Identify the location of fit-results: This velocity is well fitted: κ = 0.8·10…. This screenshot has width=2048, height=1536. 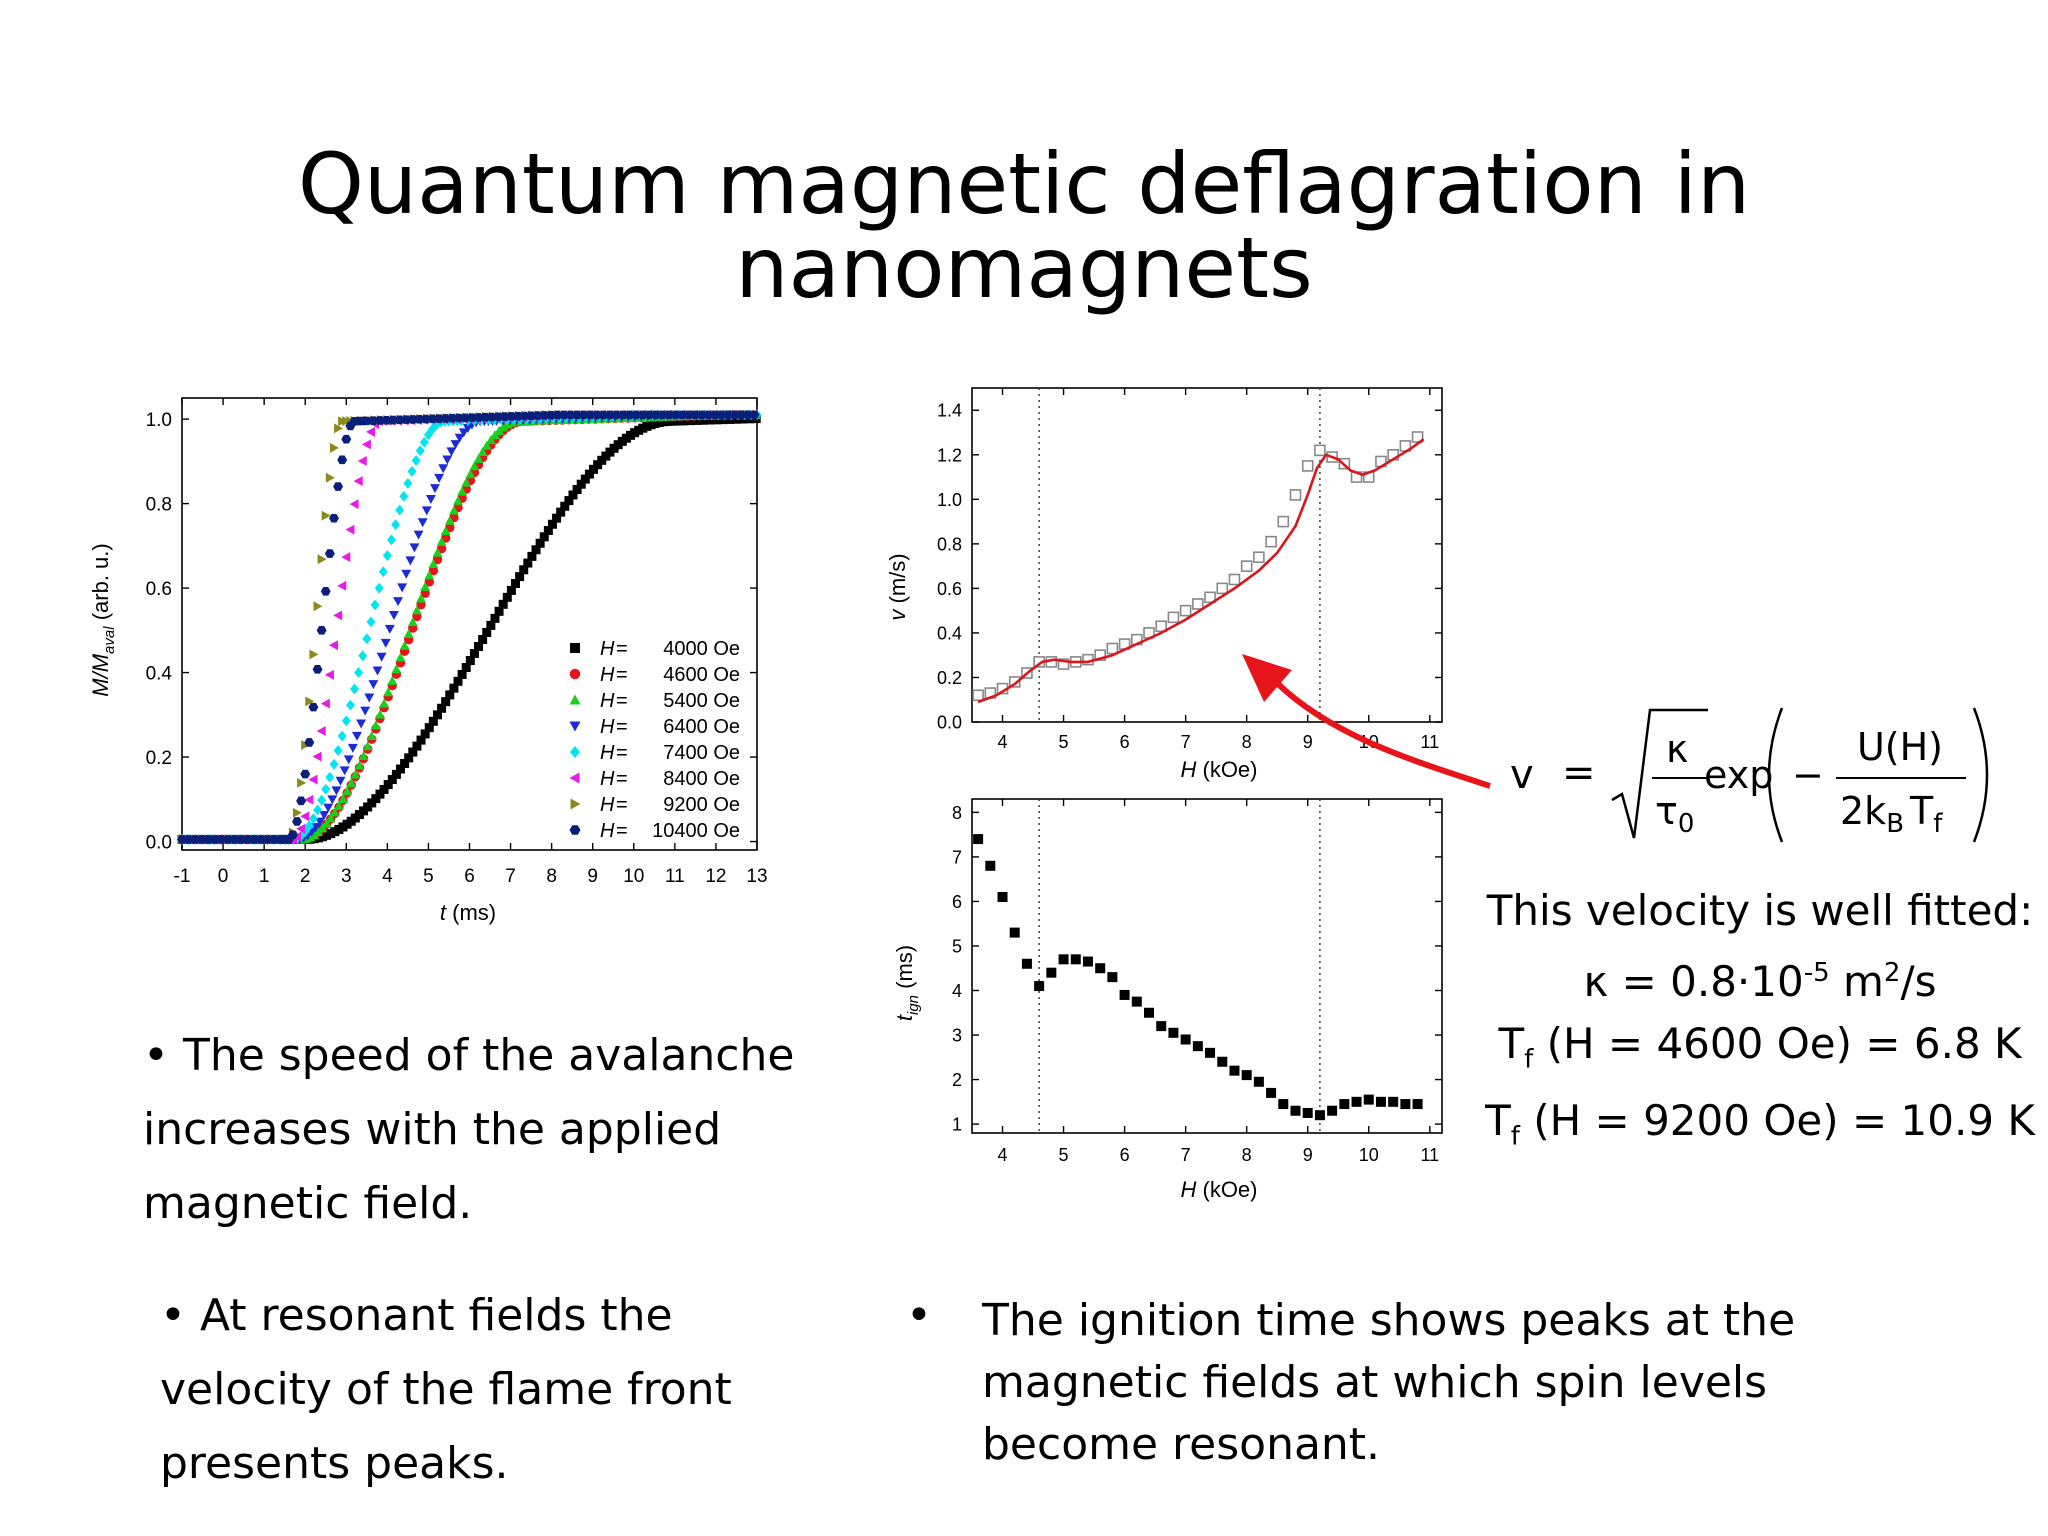
(1760, 1024).